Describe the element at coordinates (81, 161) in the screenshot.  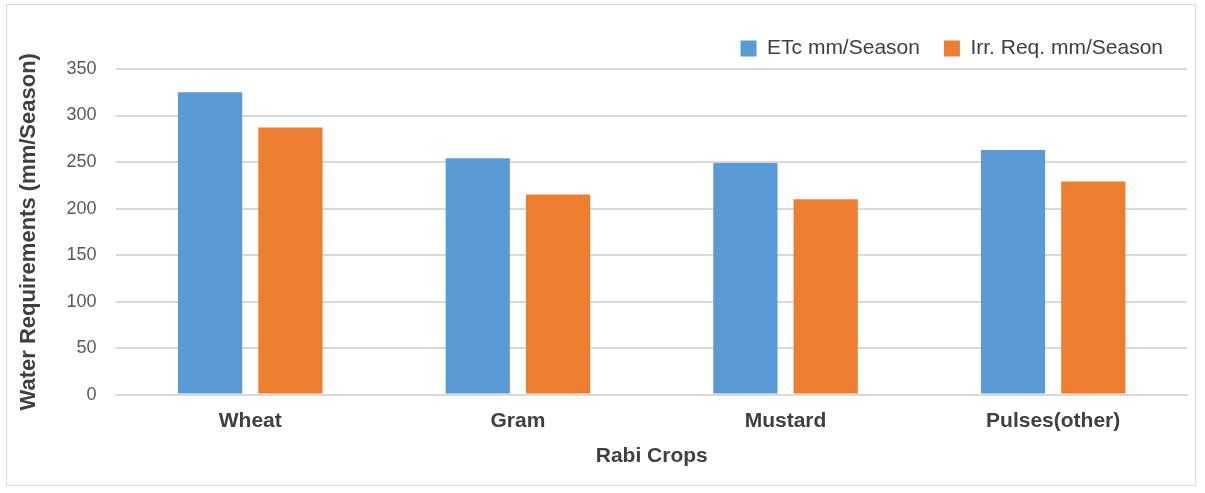
I see `y-tick-label: 250` at that location.